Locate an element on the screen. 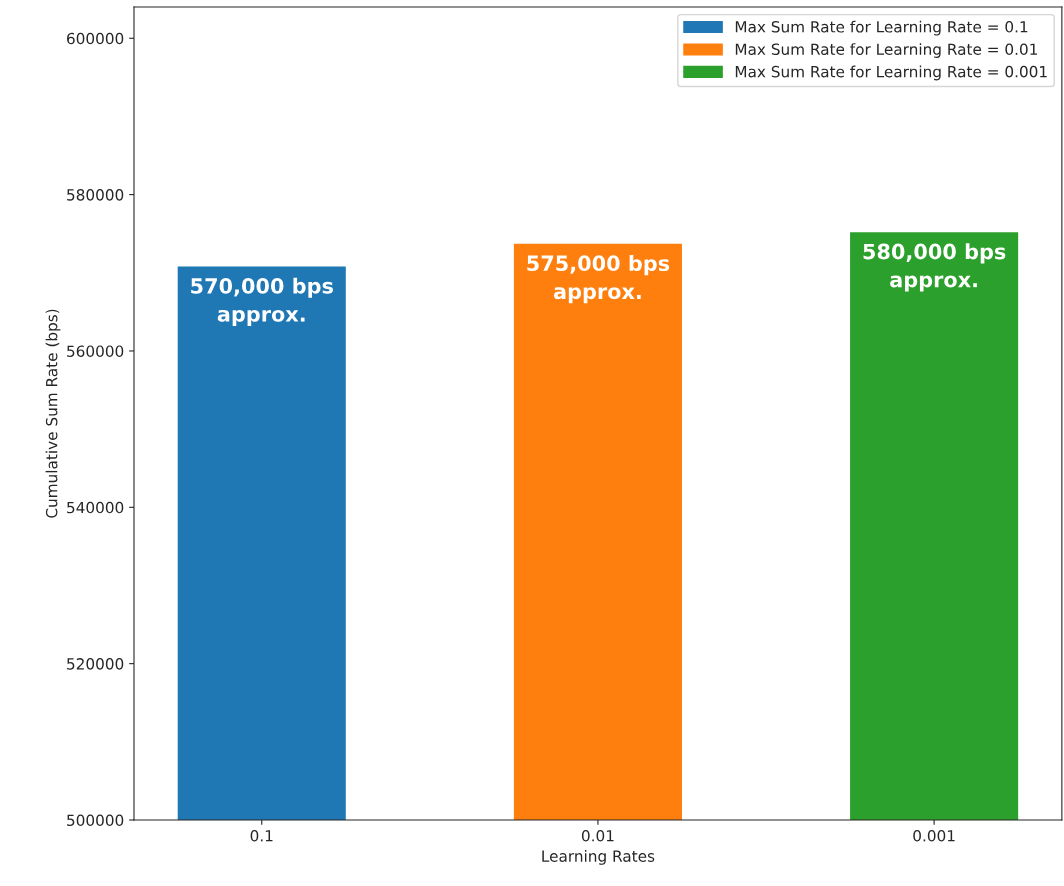  annotation: 570,000 bps approx. is located at coordinates (262, 301).